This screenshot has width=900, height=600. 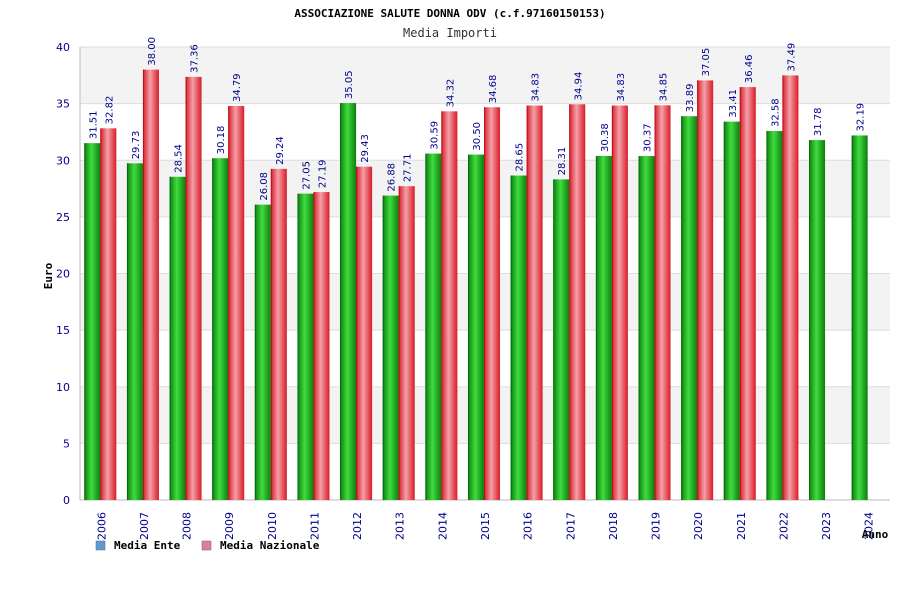 What do you see at coordinates (63, 274) in the screenshot?
I see `y-tick-label: 20` at bounding box center [63, 274].